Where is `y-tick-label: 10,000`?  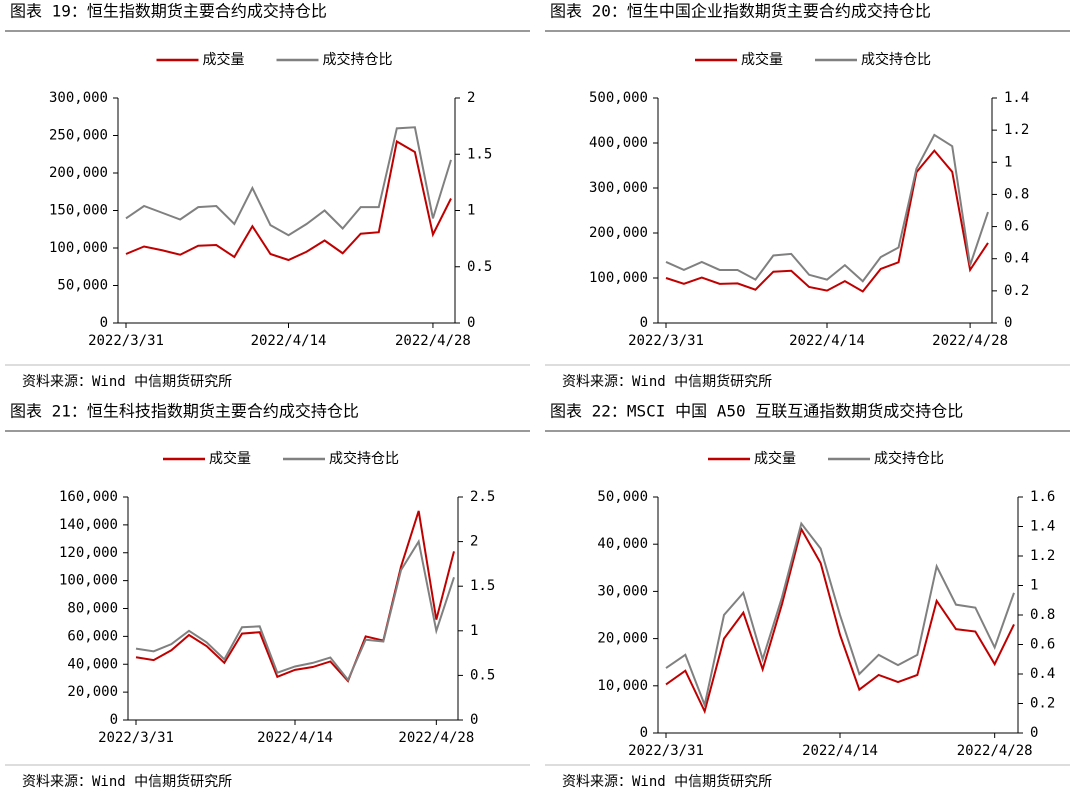
y-tick-label: 10,000 is located at coordinates (622, 686).